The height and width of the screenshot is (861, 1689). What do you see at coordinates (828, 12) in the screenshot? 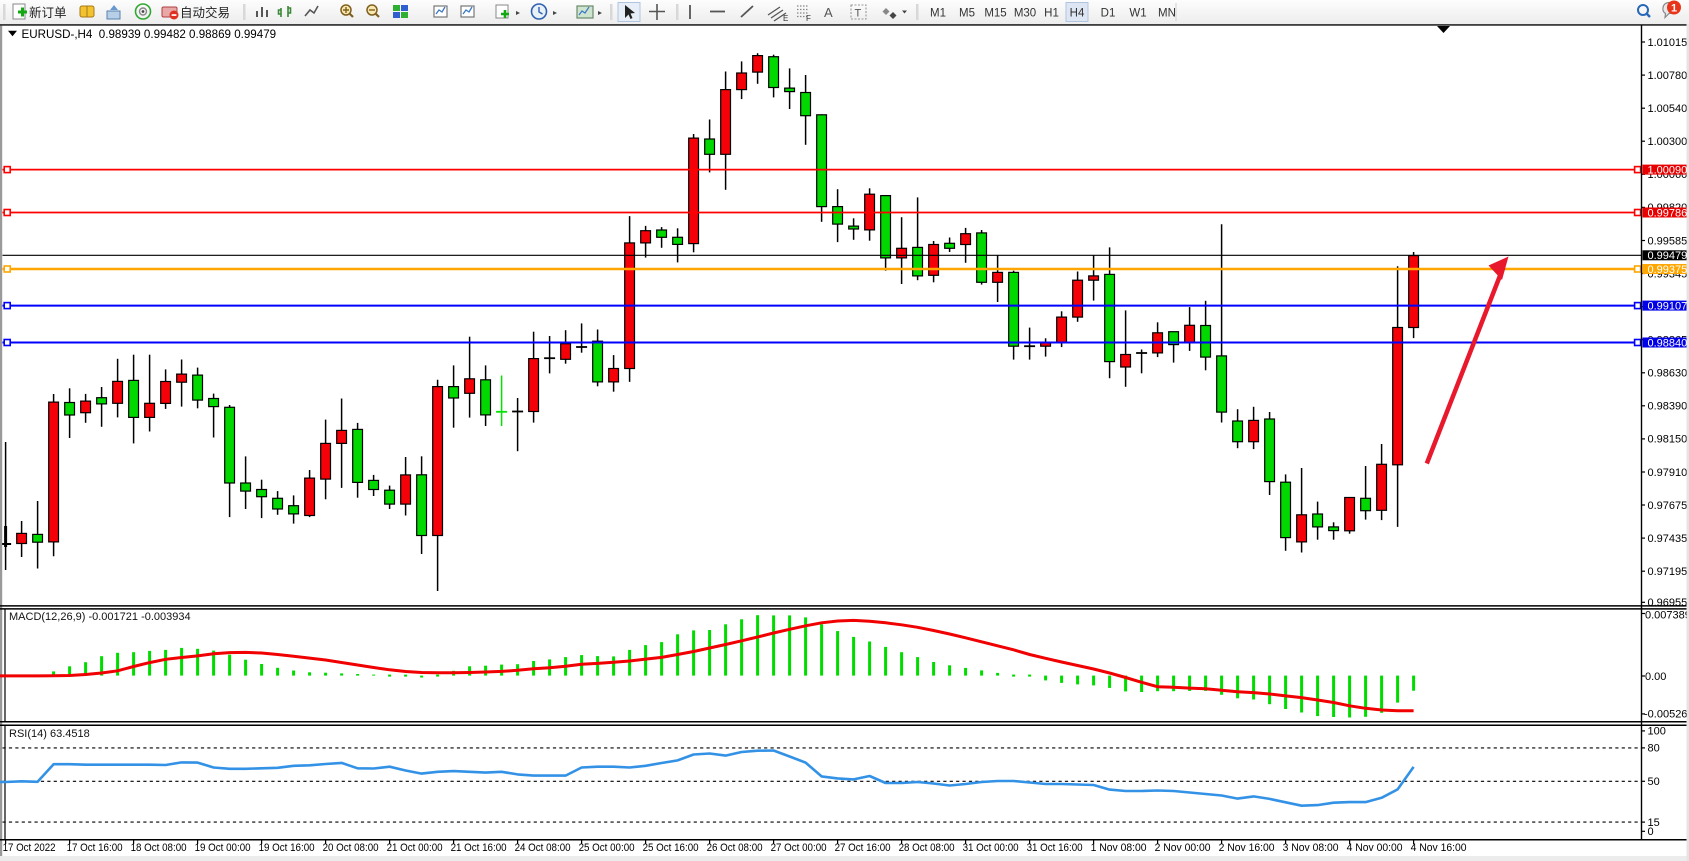
I see `svg-text: A` at bounding box center [828, 12].